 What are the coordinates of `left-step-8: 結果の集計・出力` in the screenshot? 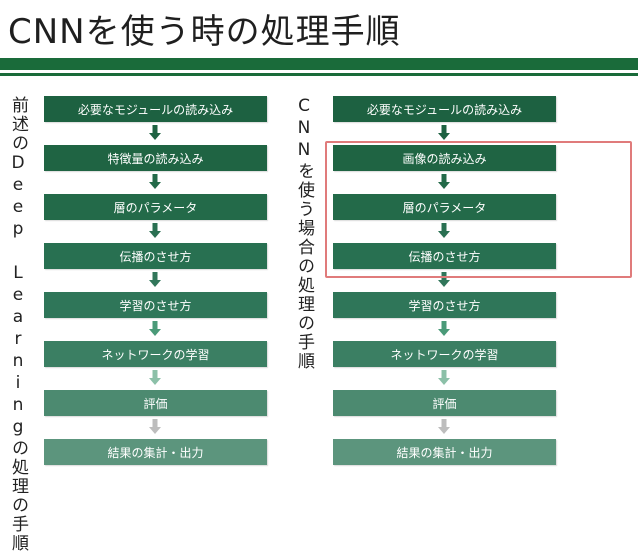 It's located at (155, 452).